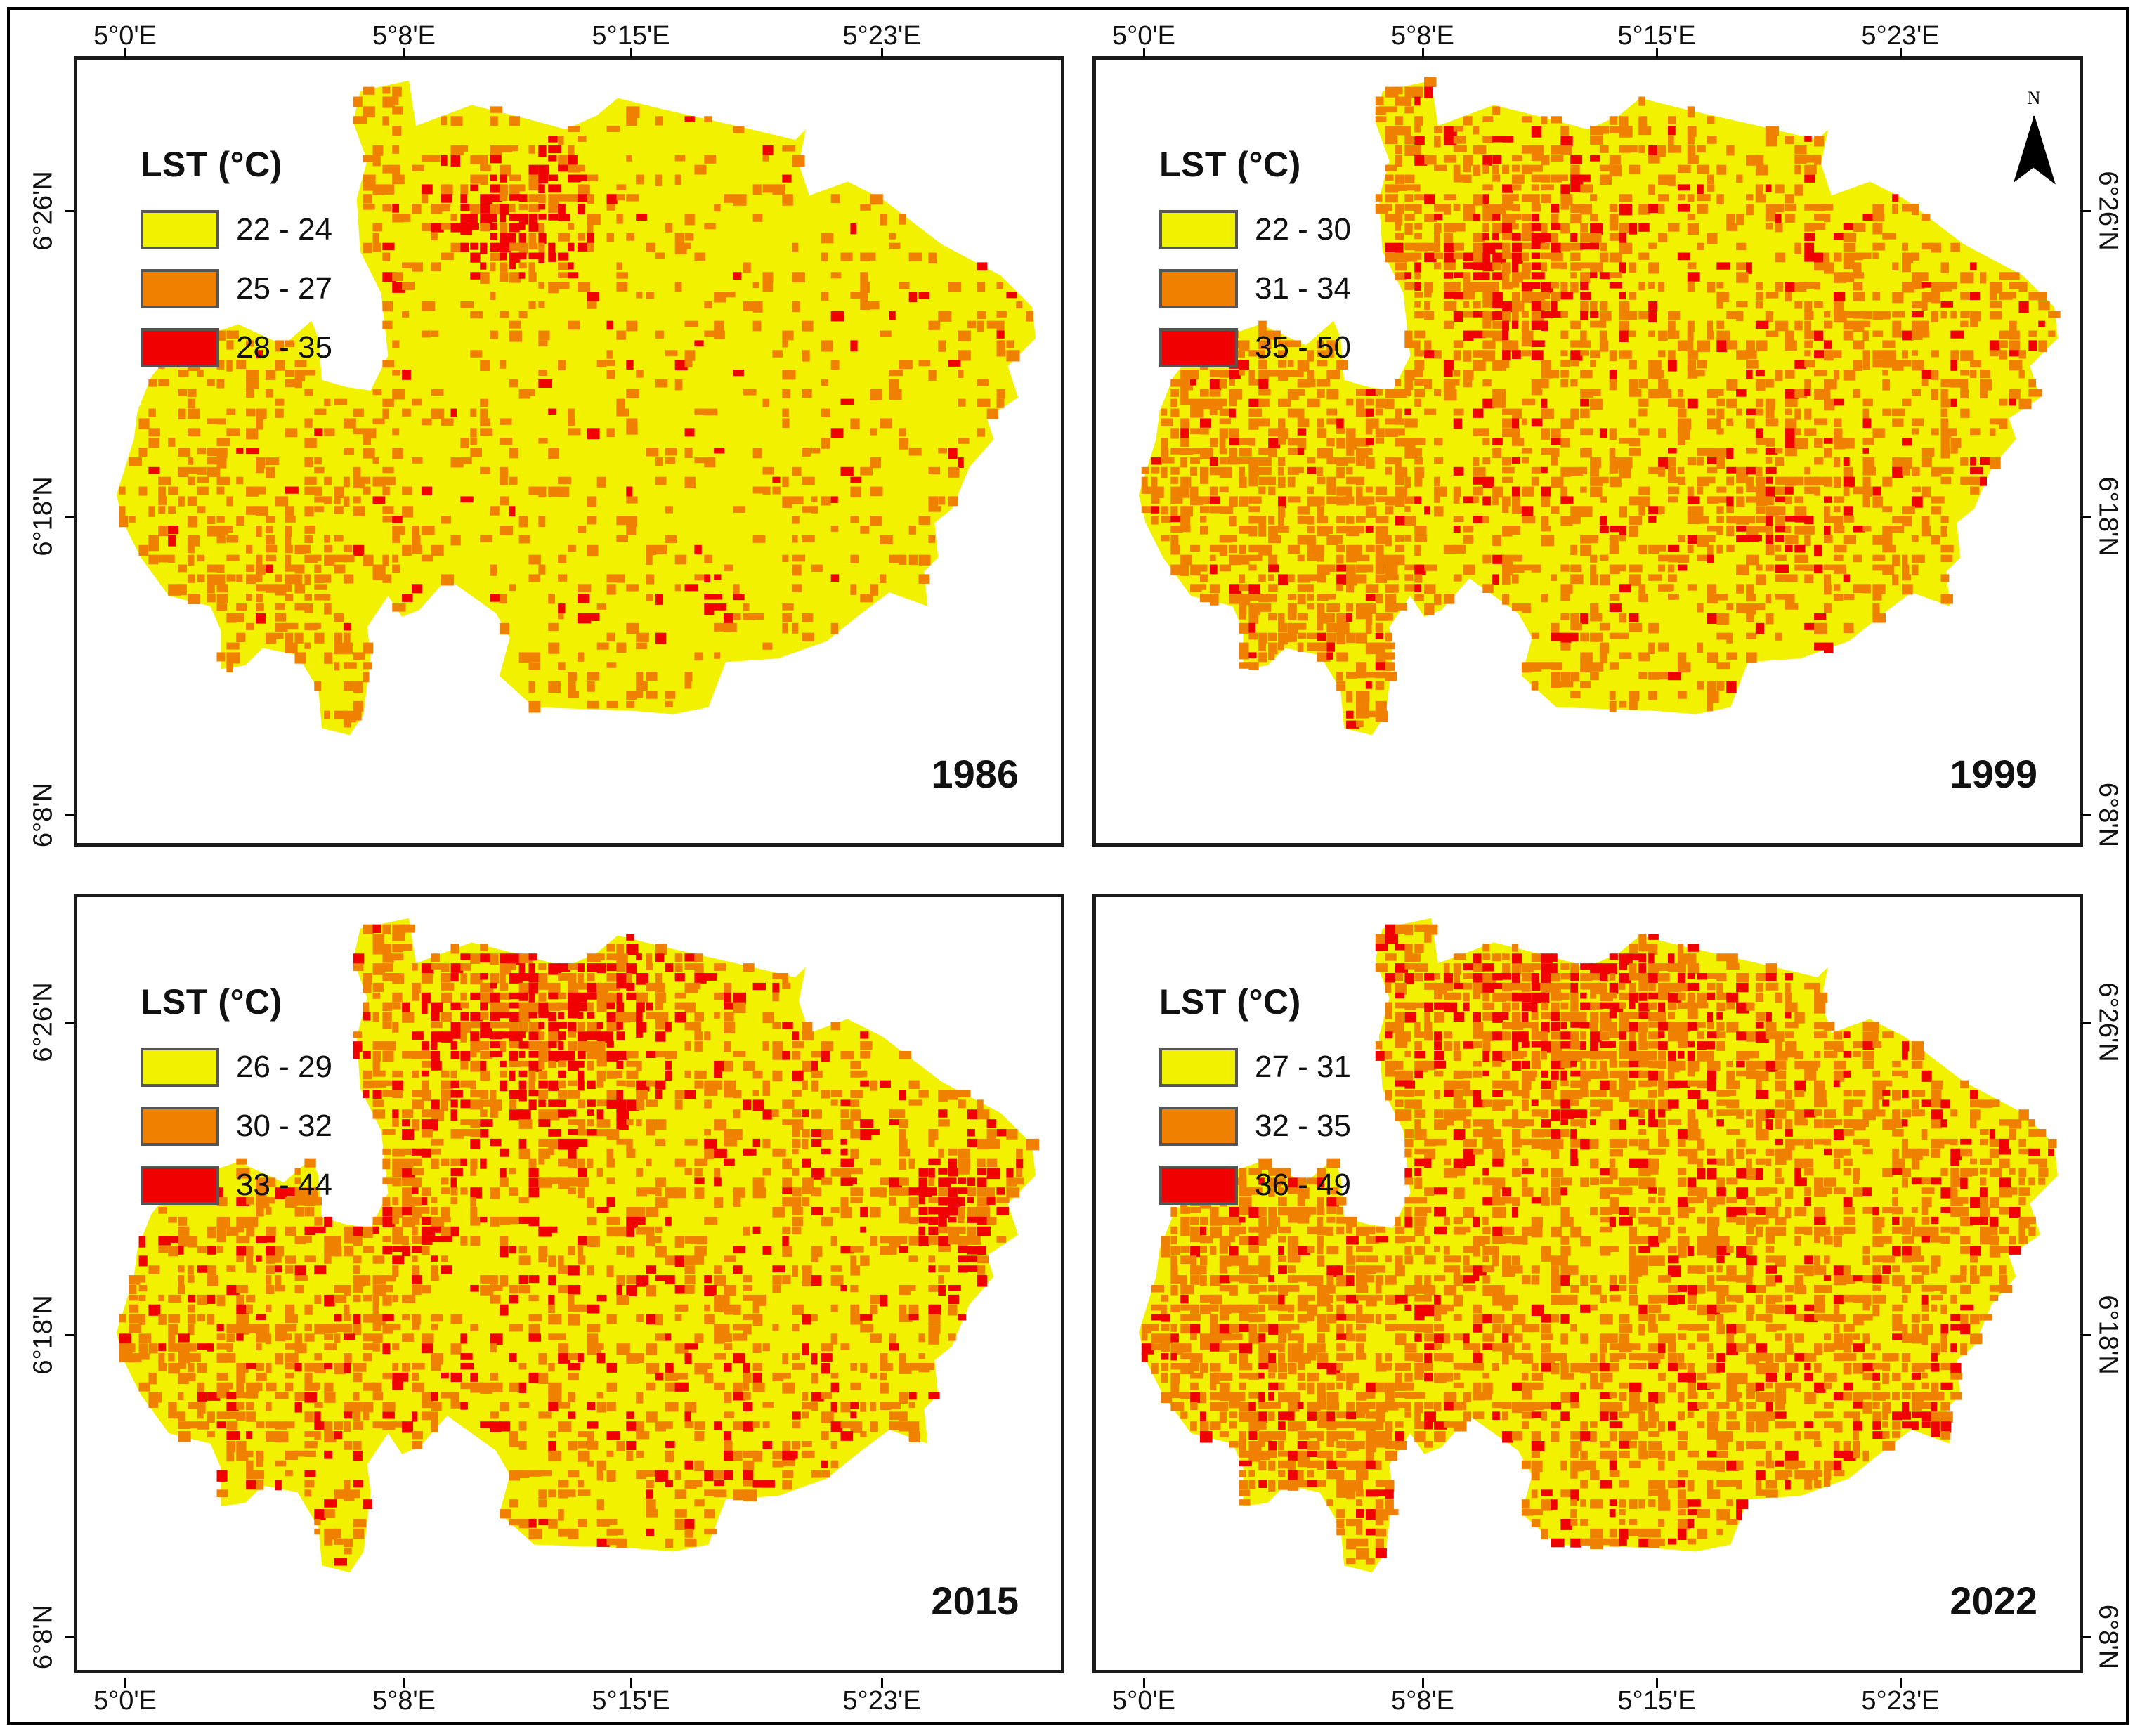 The image size is (2140, 1736). I want to click on legend-label: 25 - 27, so click(284, 288).